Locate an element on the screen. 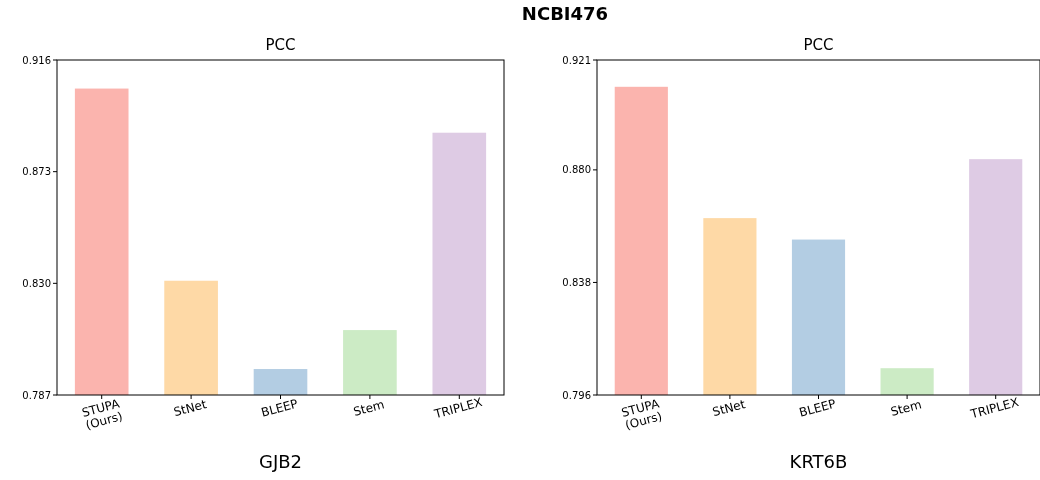 The height and width of the screenshot is (480, 1040). y-tick-label: 0.830 is located at coordinates (36, 283).